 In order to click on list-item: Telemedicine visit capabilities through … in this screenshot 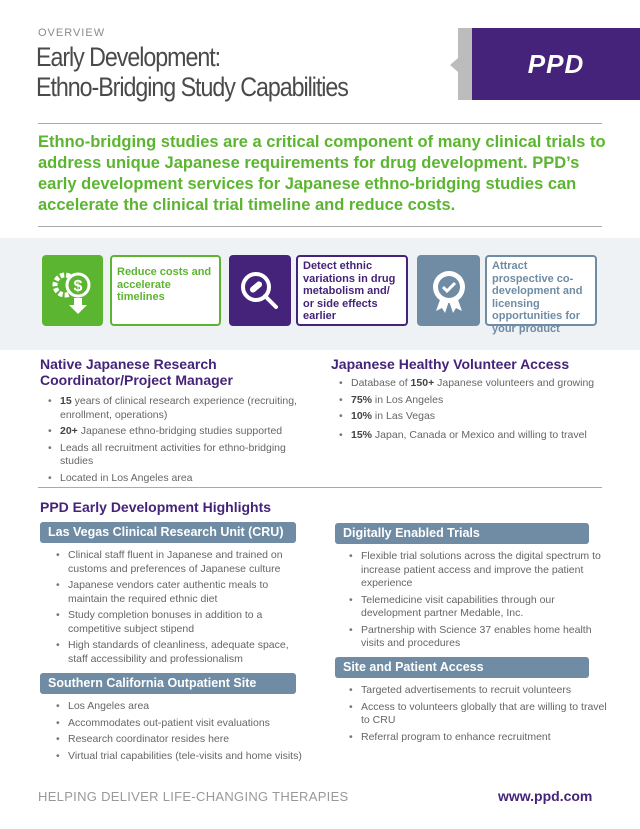, I will do `click(479, 607)`.